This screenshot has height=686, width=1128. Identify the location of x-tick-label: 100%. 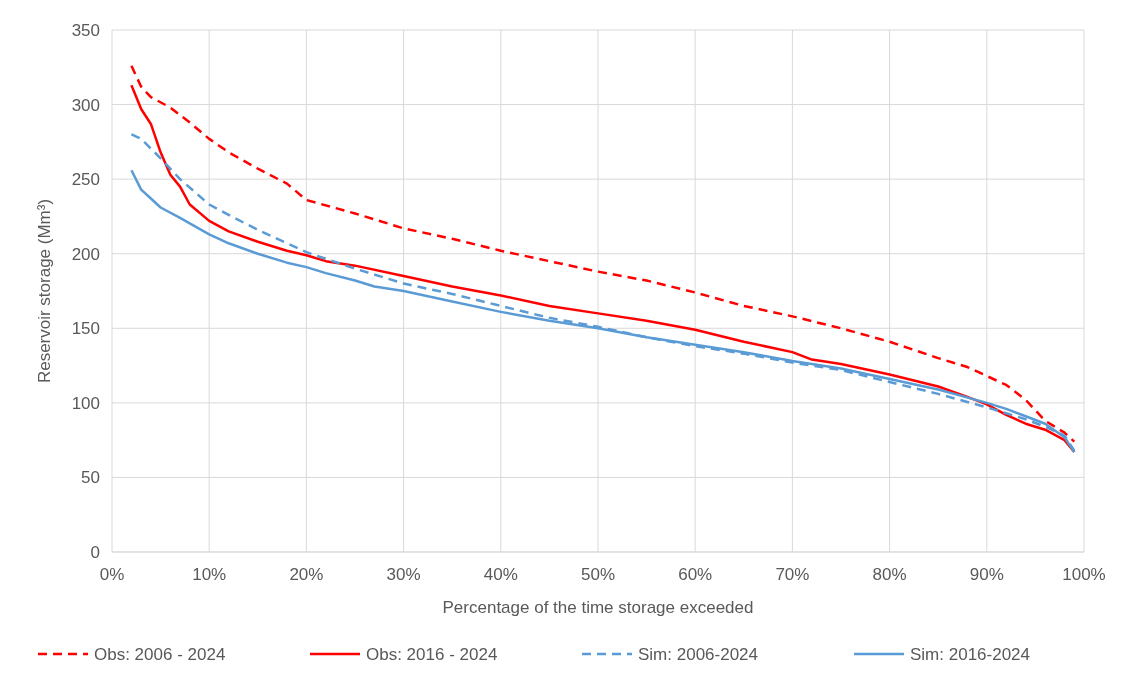
(1084, 574).